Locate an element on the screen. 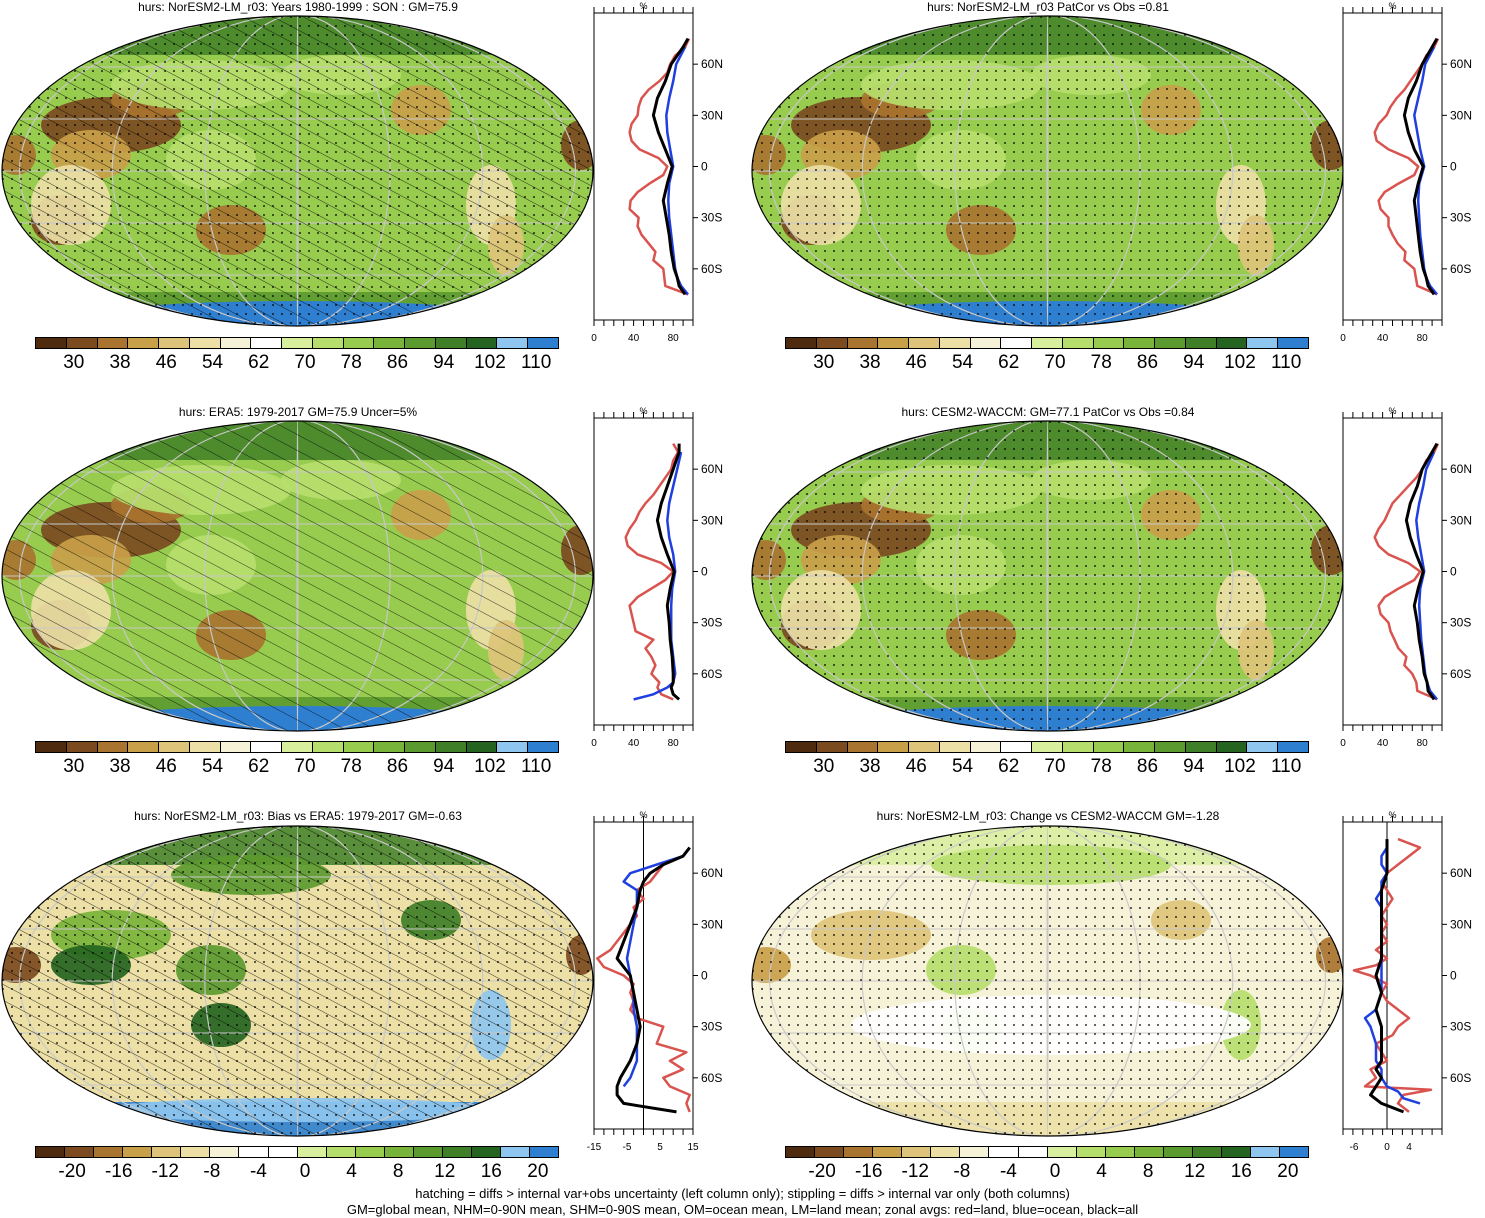 The image size is (1485, 1218). colorbar-tick-label: 110 is located at coordinates (1286, 362).